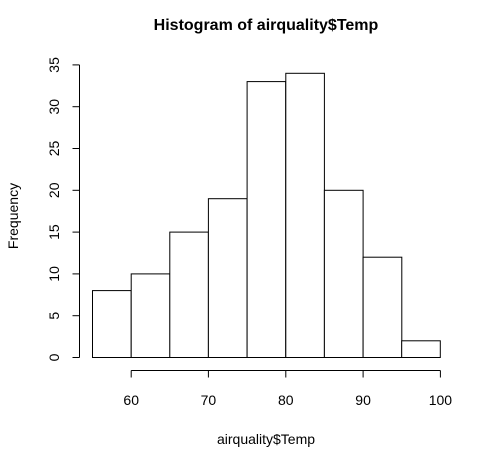  Describe the element at coordinates (131, 400) in the screenshot. I see `x-tick-label: 60` at that location.